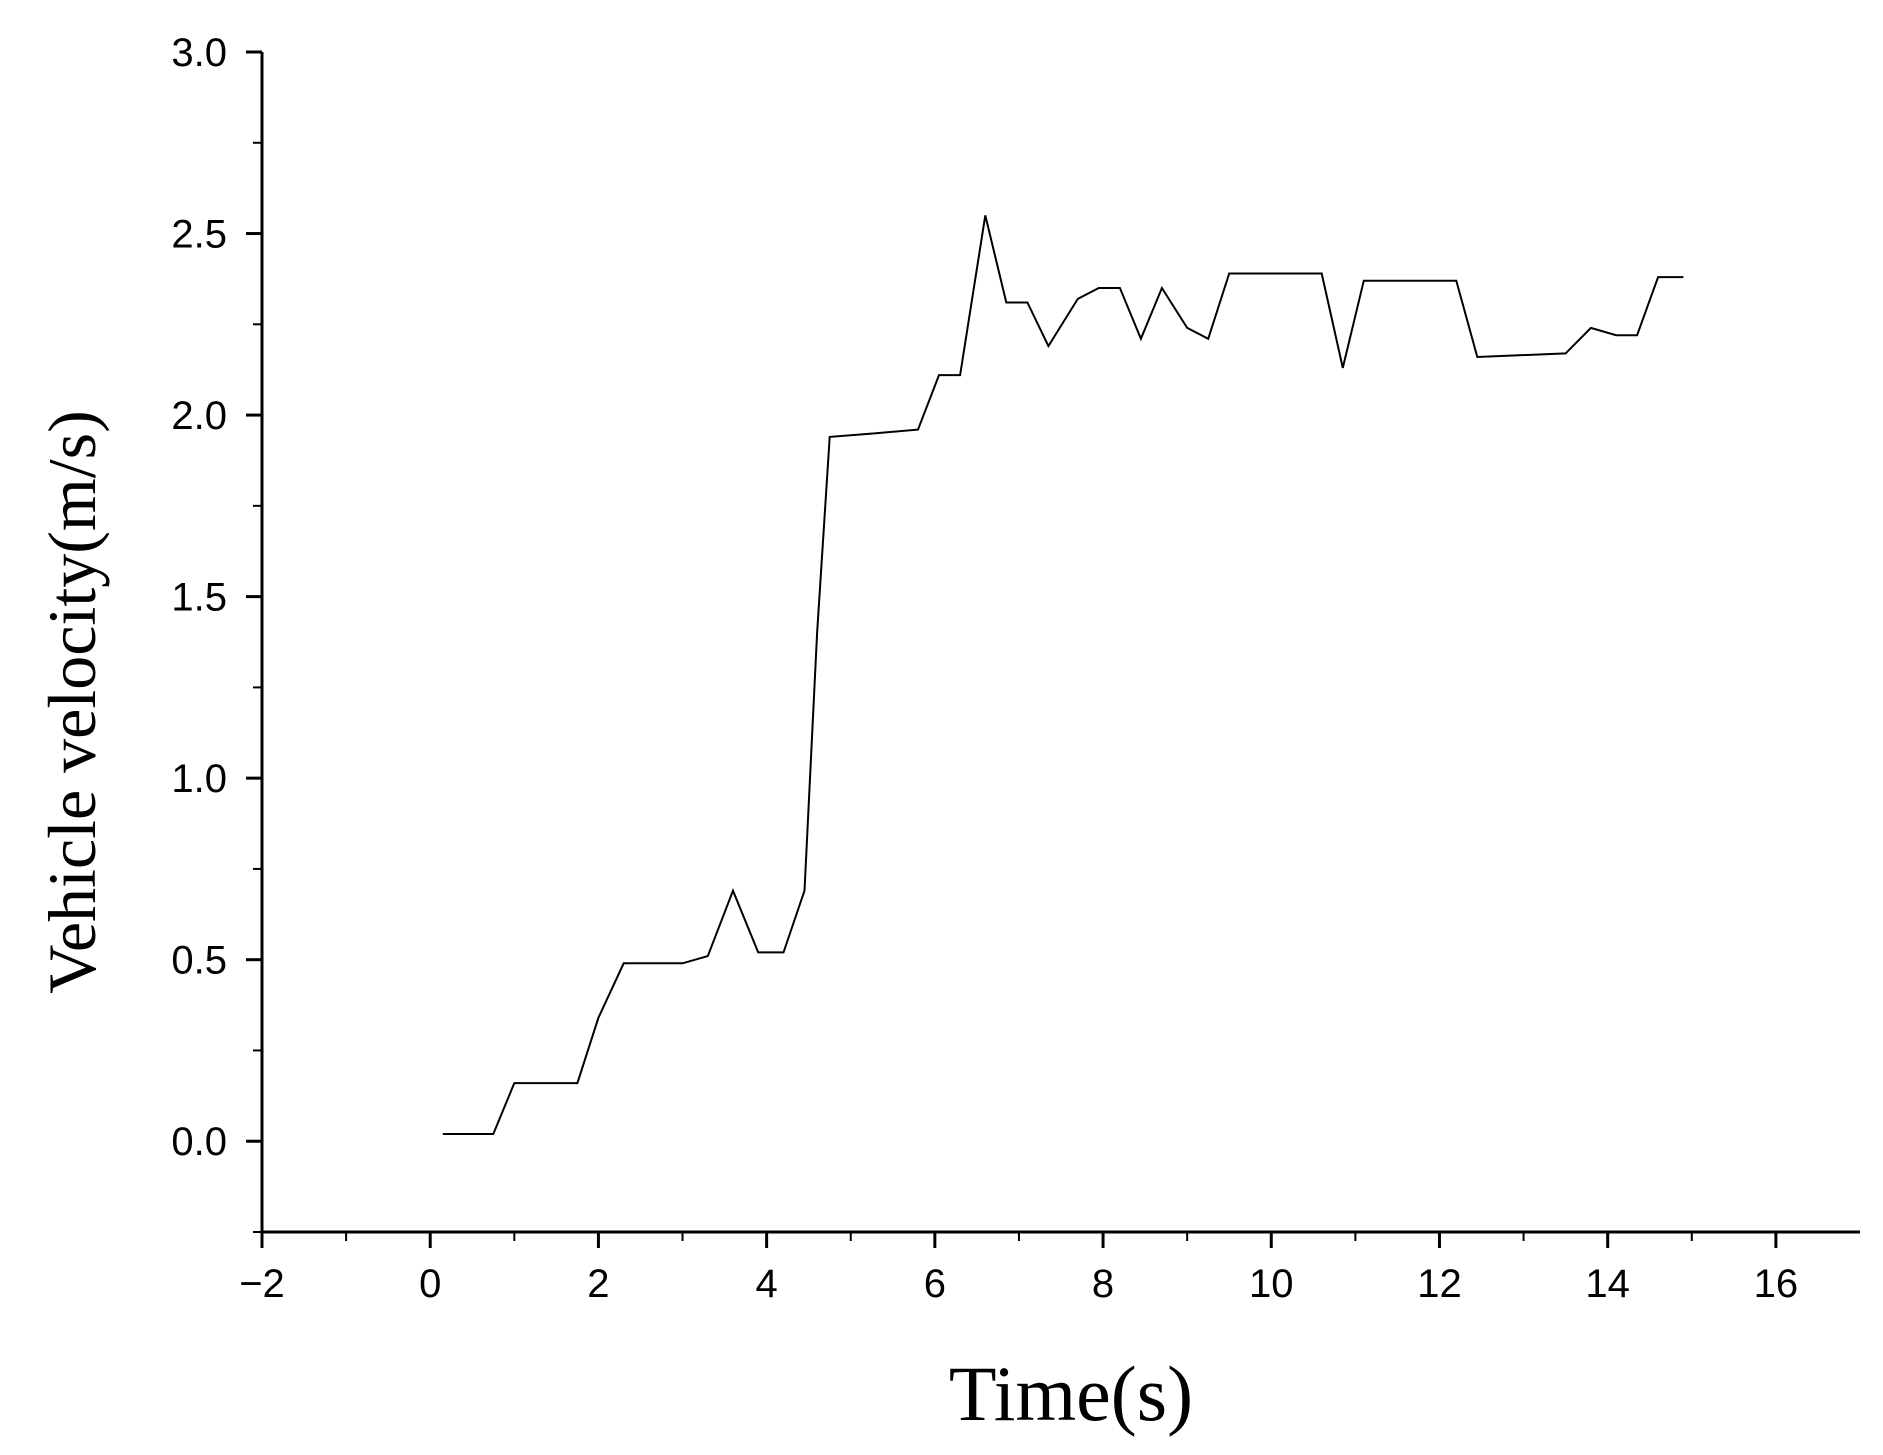 Image resolution: width=1883 pixels, height=1455 pixels. Describe the element at coordinates (216, 632) in the screenshot. I see `y-axis-ticks: 0.0 0.5 1.0 1.5 2.0 2.5 3.0` at that location.